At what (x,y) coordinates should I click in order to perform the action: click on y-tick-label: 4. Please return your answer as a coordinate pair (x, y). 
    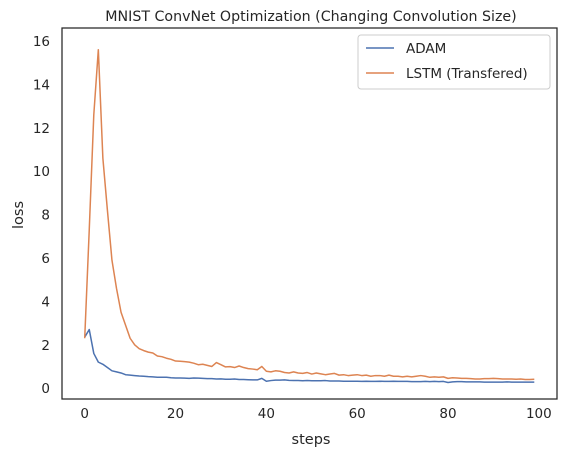
    Looking at the image, I should click on (45, 302).